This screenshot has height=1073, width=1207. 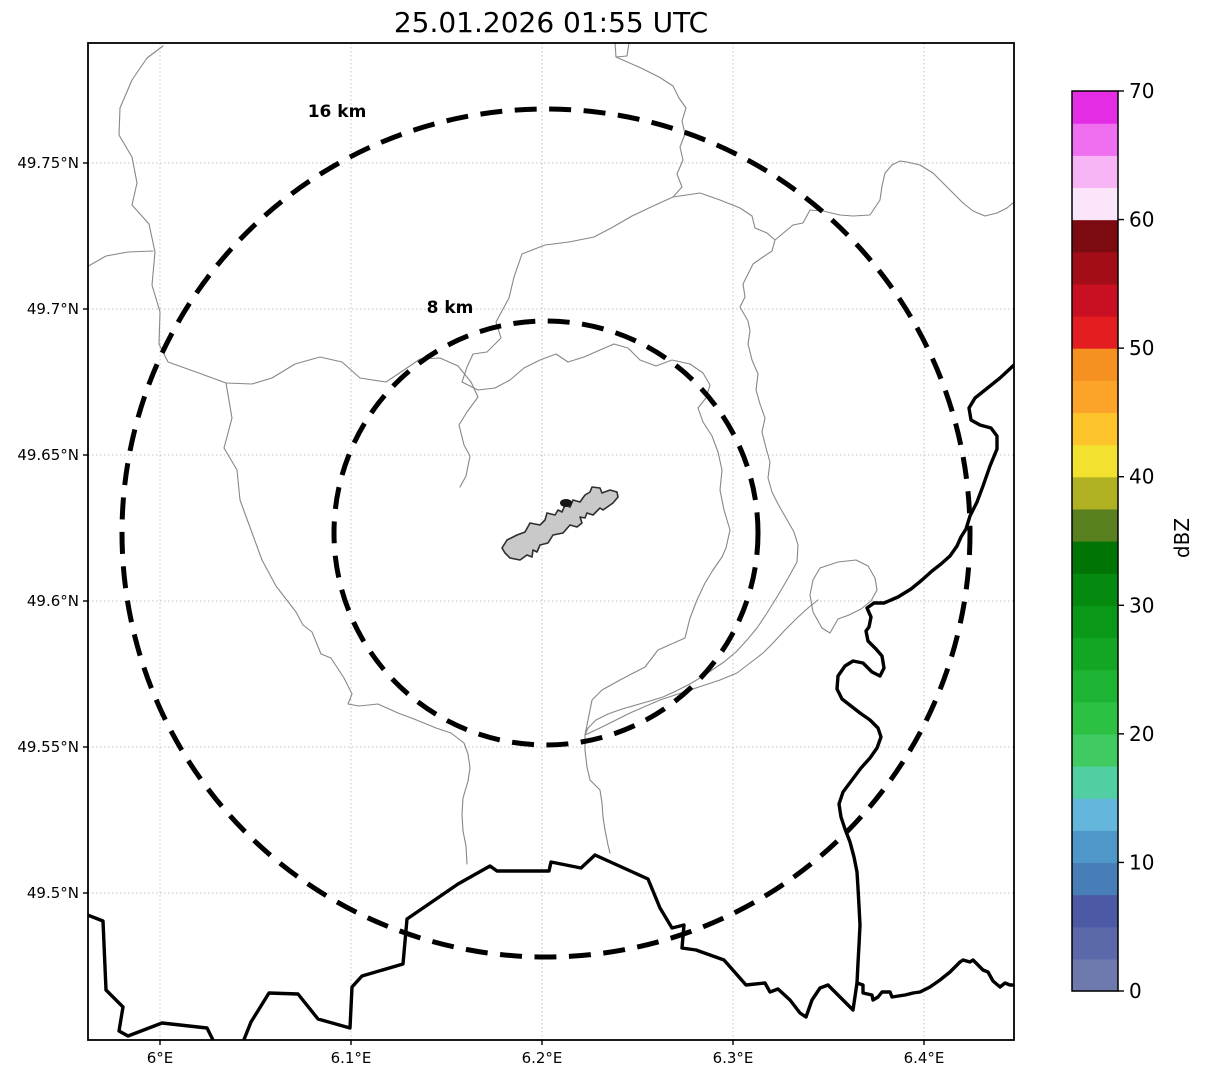 I want to click on colorbar: 0 10 20 30 40 50 60 70, so click(x=1112, y=541).